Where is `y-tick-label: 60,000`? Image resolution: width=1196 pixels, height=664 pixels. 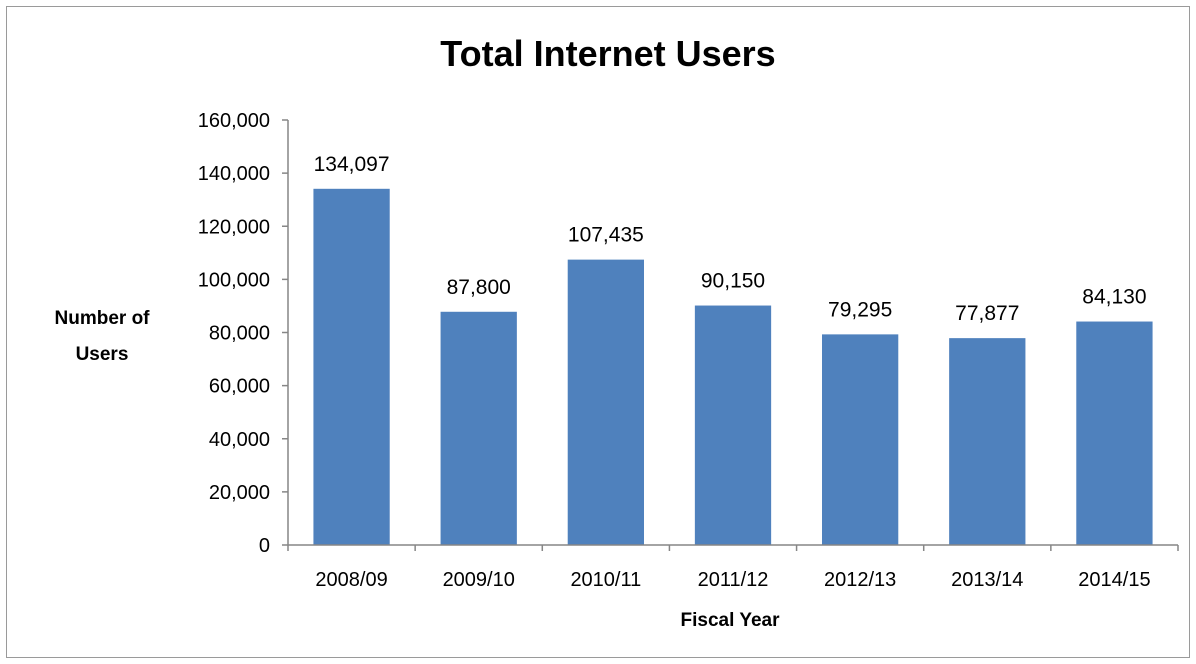
y-tick-label: 60,000 is located at coordinates (239, 387).